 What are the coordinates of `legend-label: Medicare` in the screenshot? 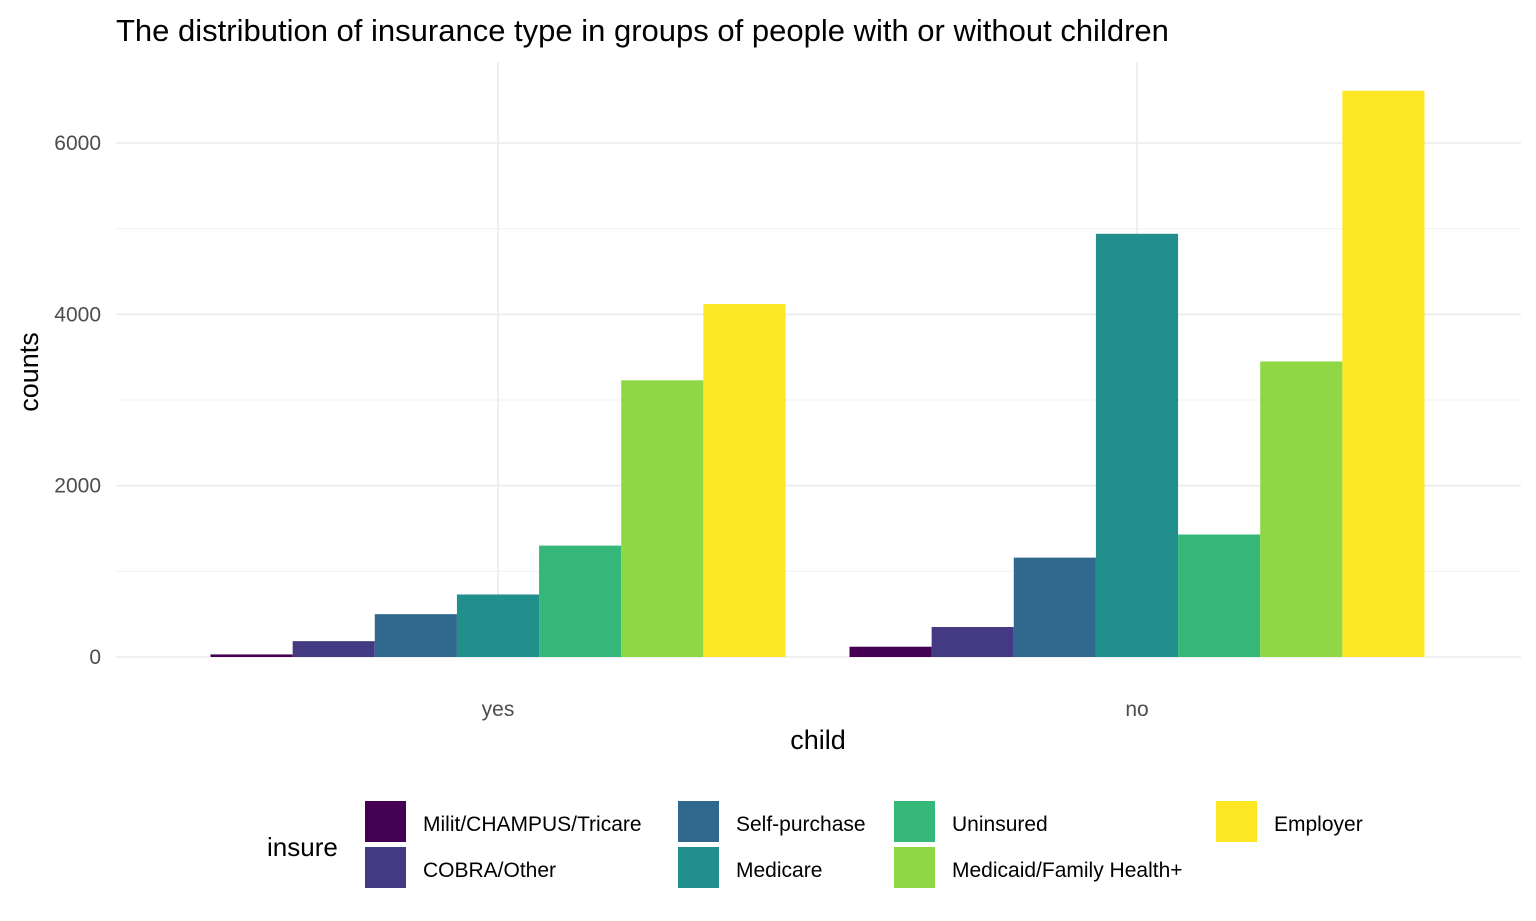 It's located at (779, 870).